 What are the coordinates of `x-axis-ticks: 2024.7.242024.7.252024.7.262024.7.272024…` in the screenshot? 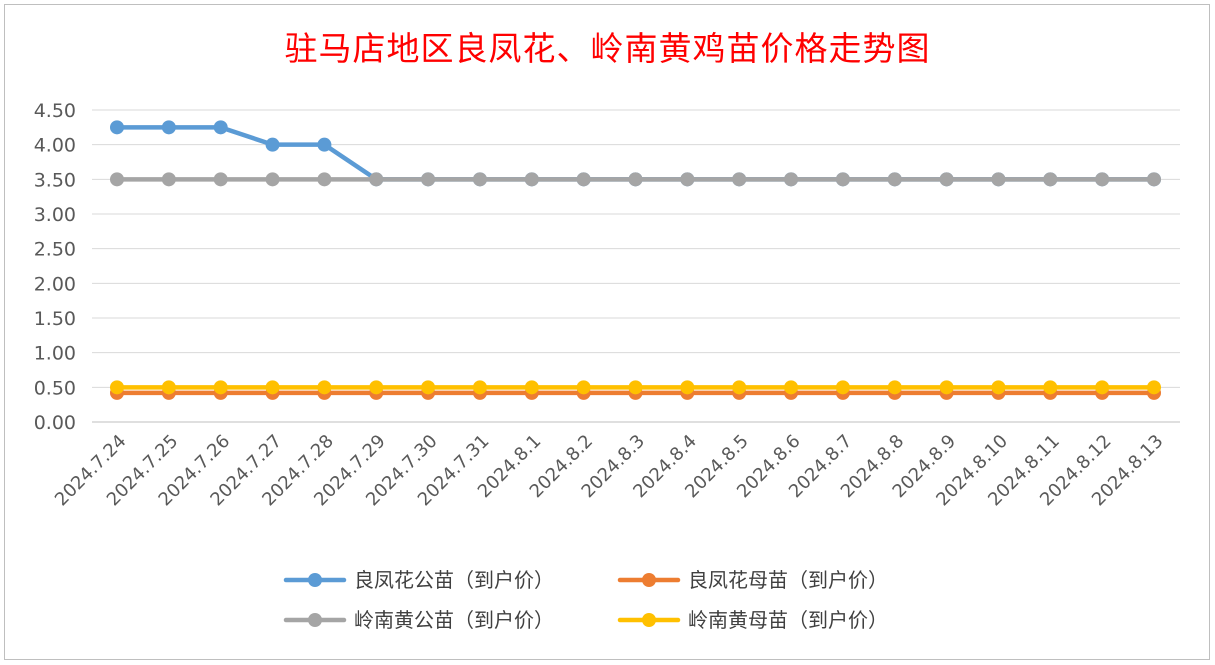 It's located at (609, 471).